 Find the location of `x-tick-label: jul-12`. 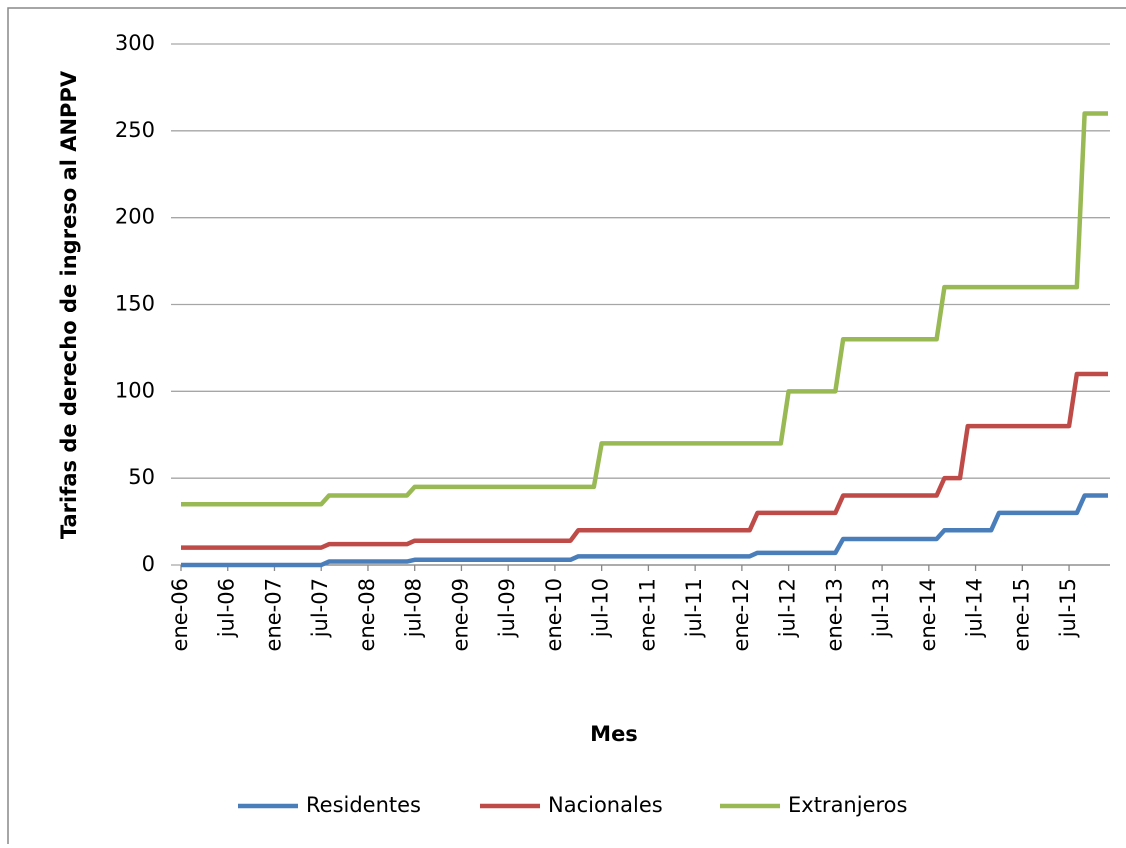

x-tick-label: jul-12 is located at coordinates (788, 608).